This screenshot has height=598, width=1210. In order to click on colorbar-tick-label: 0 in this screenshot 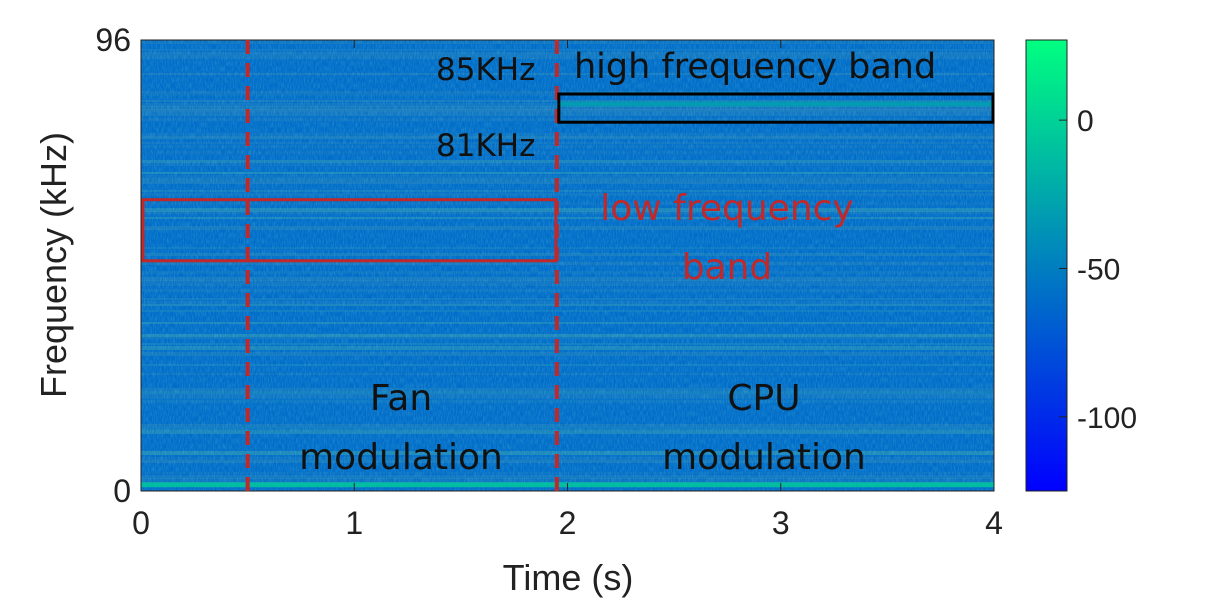, I will do `click(1085, 121)`.